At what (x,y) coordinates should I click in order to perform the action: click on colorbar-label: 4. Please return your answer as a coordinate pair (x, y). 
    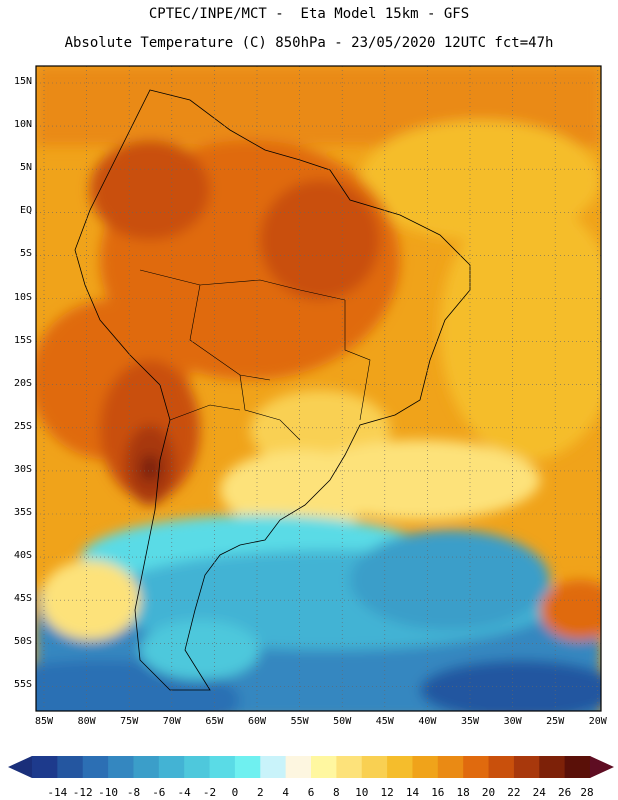
    Looking at the image, I should click on (285, 792).